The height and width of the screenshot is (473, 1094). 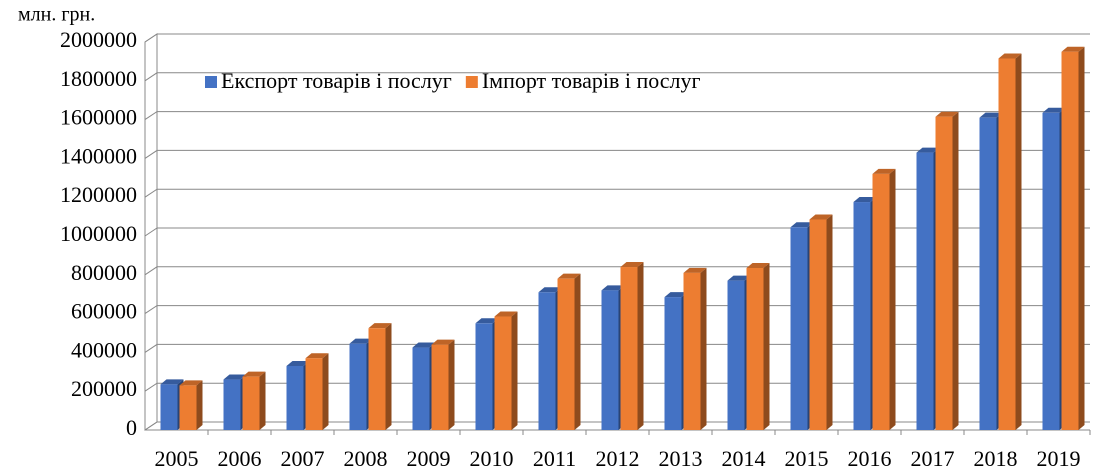 I want to click on x-tick-label: 2018, so click(x=996, y=458).